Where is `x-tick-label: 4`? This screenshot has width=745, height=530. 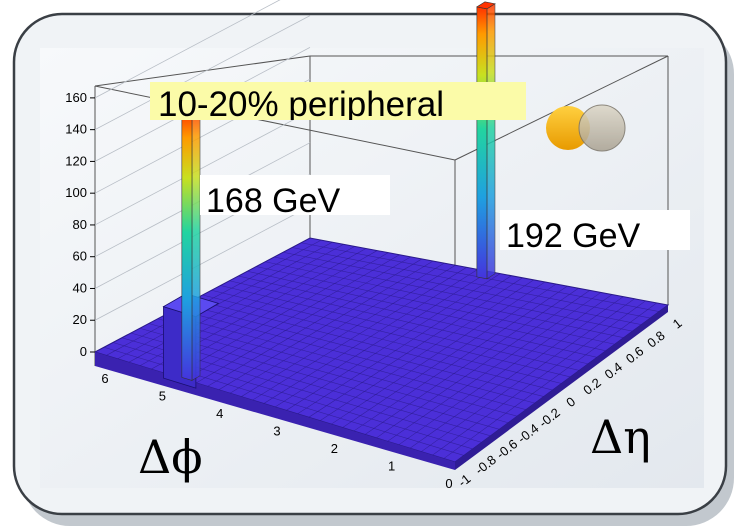
x-tick-label: 4 is located at coordinates (219, 413).